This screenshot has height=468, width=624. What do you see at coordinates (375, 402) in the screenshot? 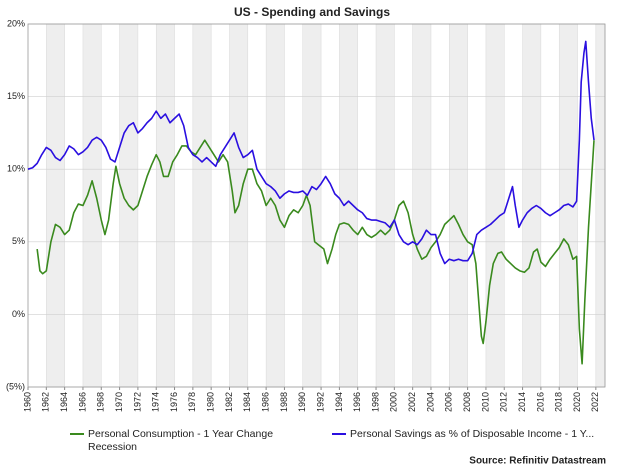
I see `x-tick-label: 1998` at bounding box center [375, 402].